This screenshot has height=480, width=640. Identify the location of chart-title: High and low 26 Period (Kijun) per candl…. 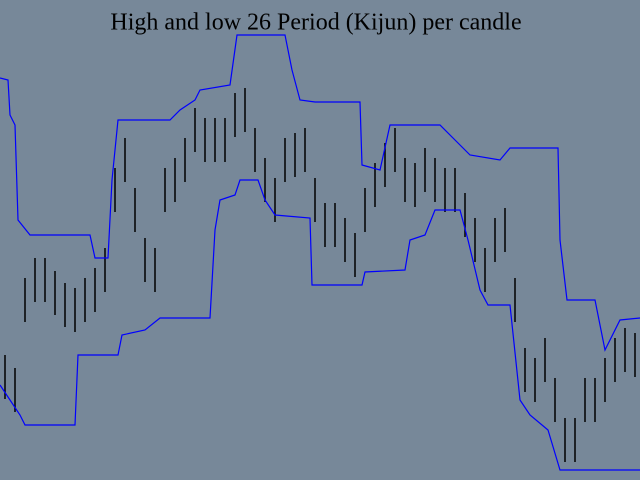
(315, 23).